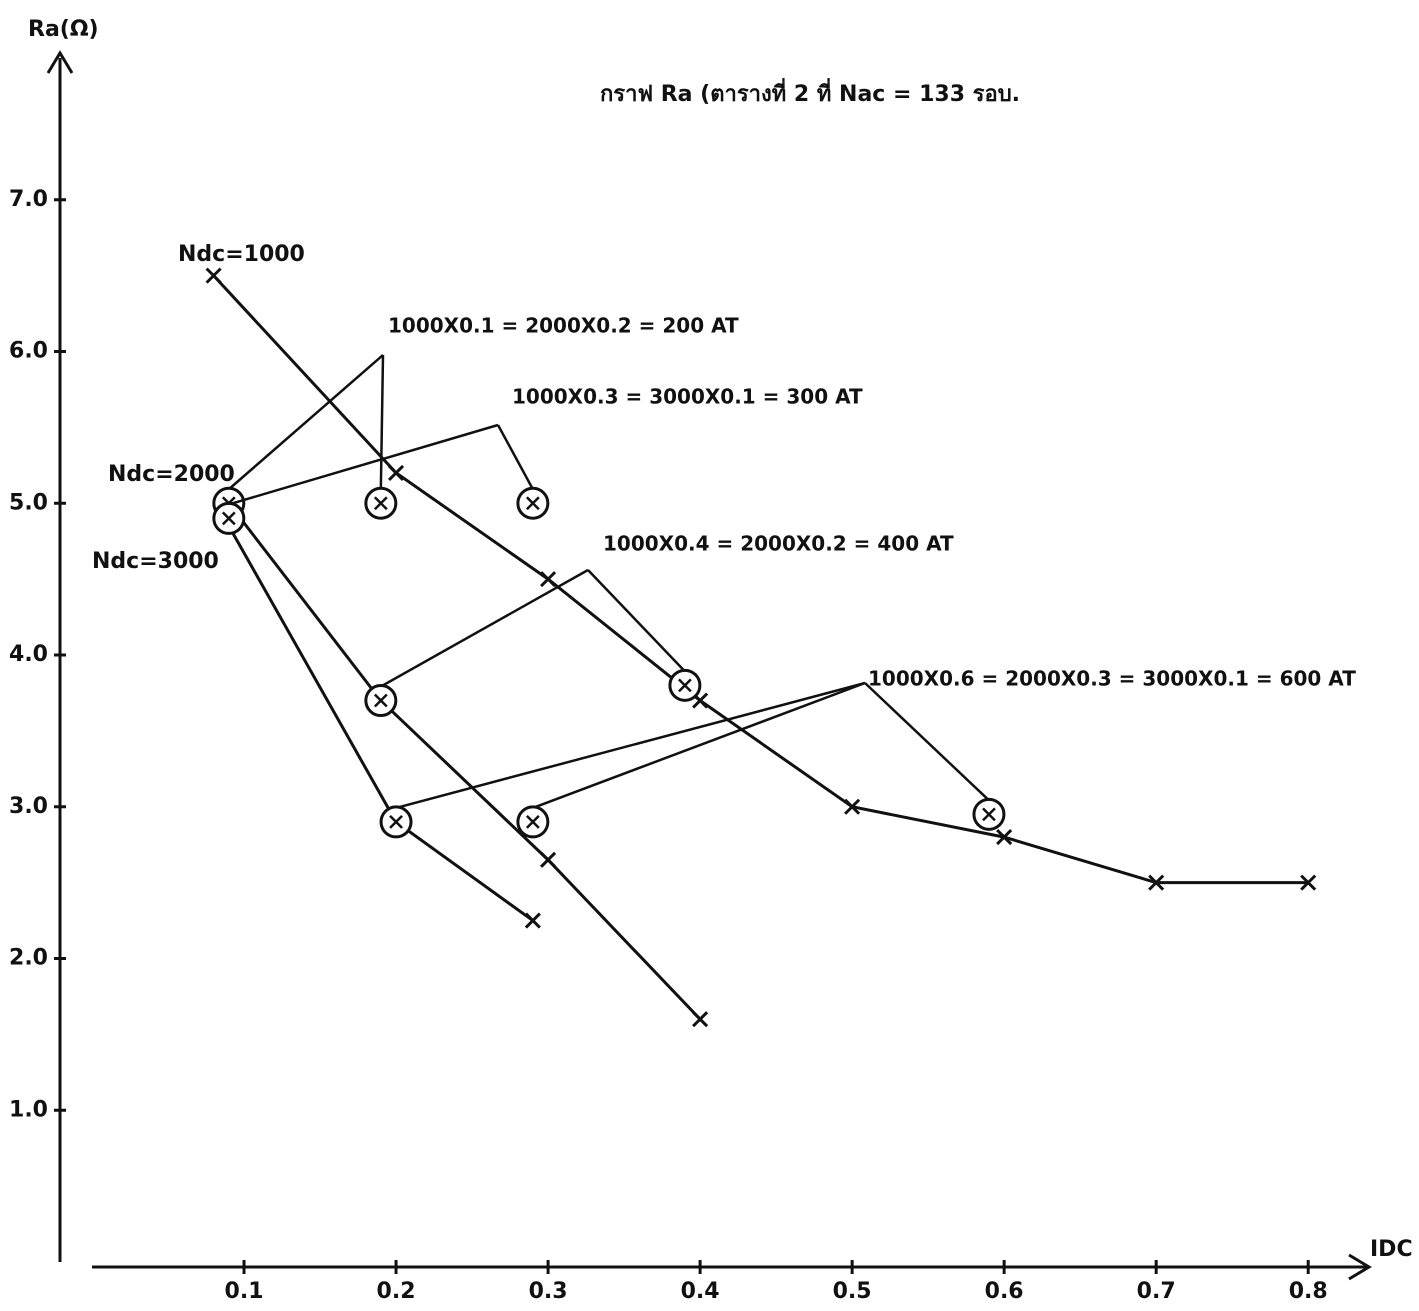  What do you see at coordinates (1004, 1291) in the screenshot?
I see `x-tick-label: 0.6` at bounding box center [1004, 1291].